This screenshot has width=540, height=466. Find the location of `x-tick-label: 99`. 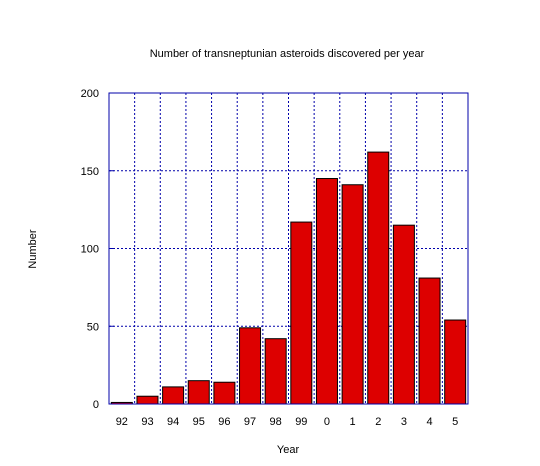

x-tick-label: 99 is located at coordinates (301, 422).